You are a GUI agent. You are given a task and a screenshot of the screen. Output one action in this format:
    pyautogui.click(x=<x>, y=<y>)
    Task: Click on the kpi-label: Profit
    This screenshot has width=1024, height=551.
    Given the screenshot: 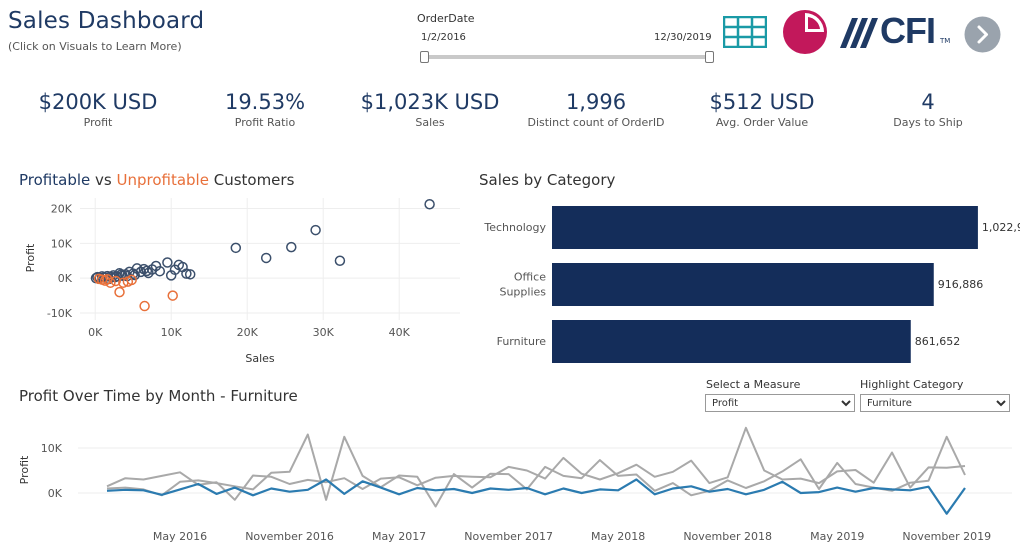 What is the action you would take?
    pyautogui.click(x=98, y=122)
    